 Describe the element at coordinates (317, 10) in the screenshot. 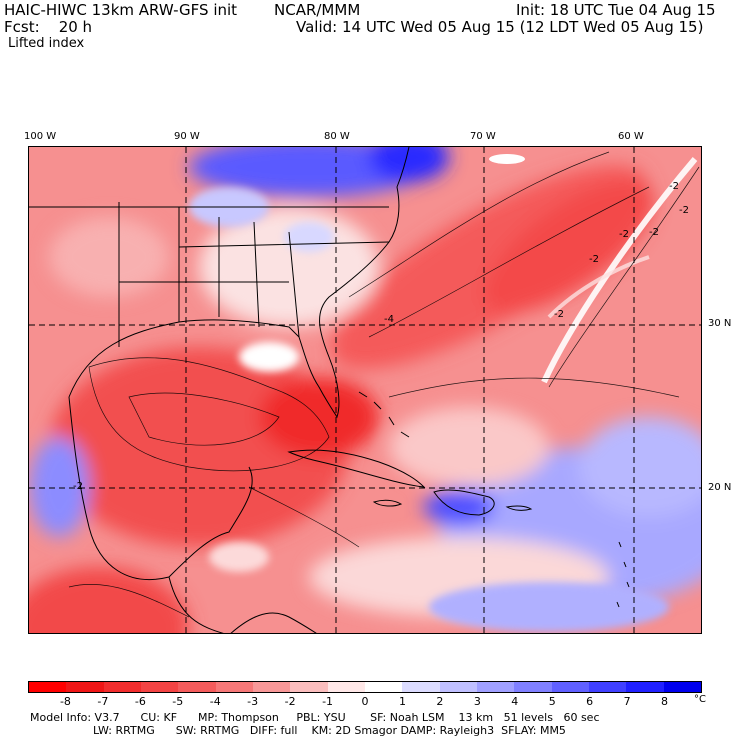

I see `institution-label: NCAR/MMM` at that location.